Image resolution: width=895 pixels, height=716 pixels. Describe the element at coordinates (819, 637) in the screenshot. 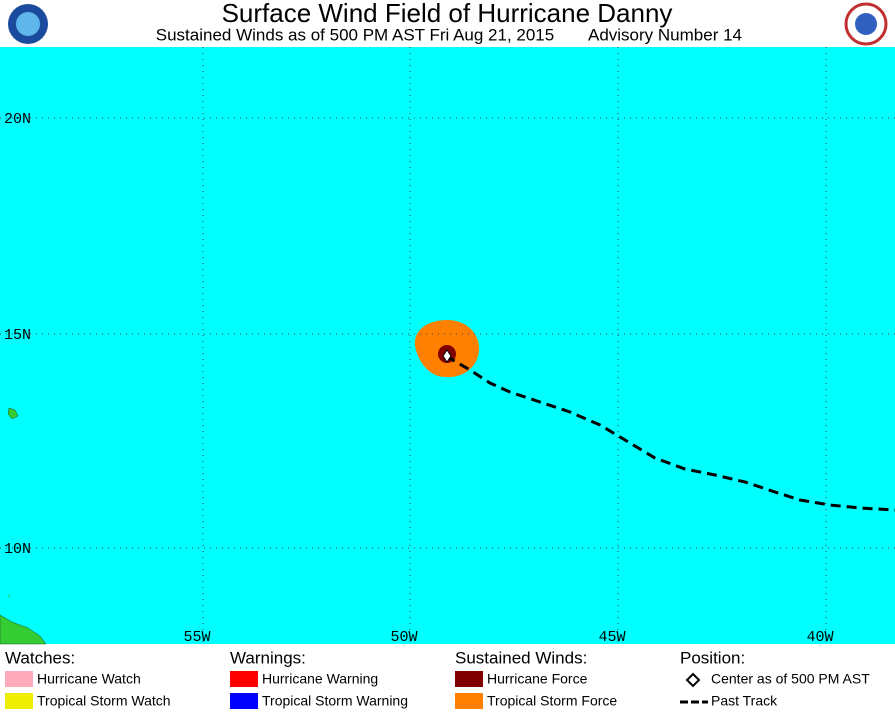

I see `lon-label: 40W` at that location.